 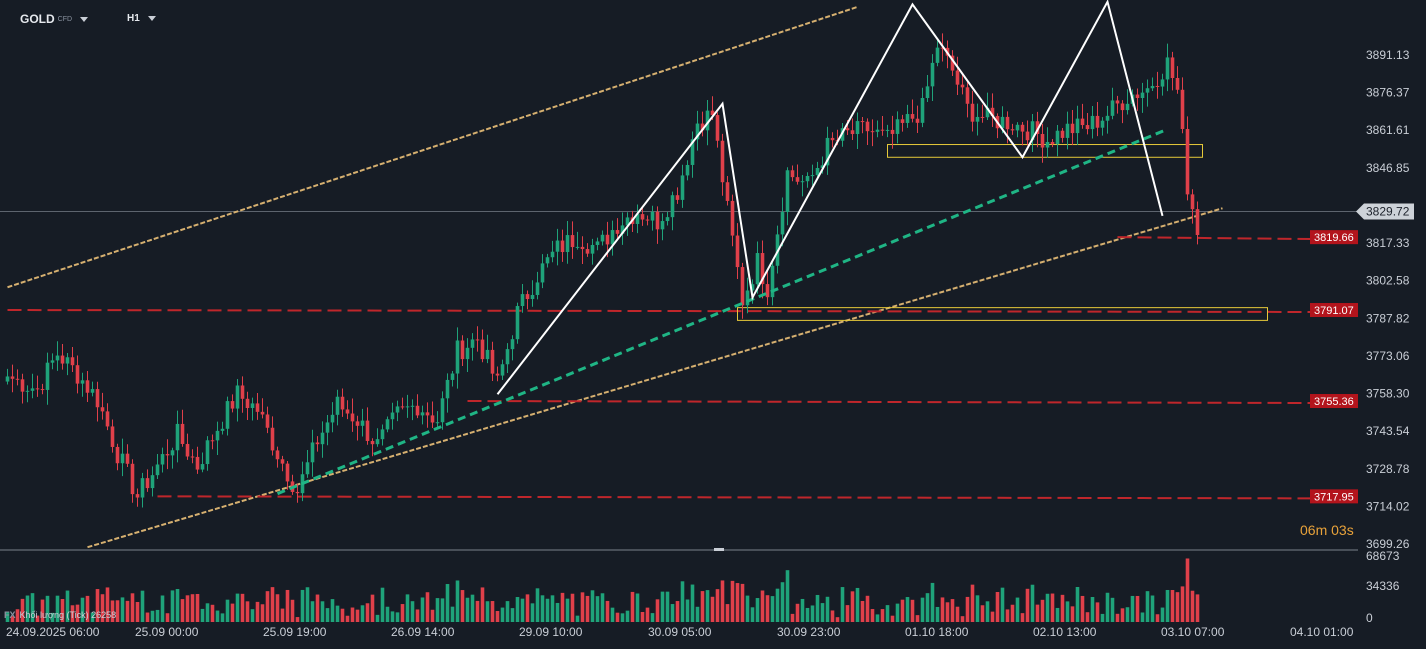 I want to click on price-tick-label: 3817.33, so click(x=1388, y=243).